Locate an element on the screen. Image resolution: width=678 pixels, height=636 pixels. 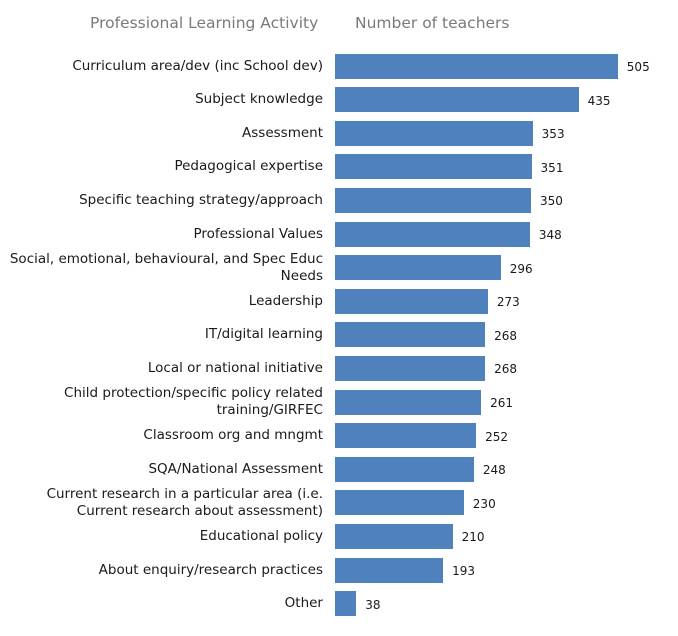
value-label: 273 is located at coordinates (508, 302).